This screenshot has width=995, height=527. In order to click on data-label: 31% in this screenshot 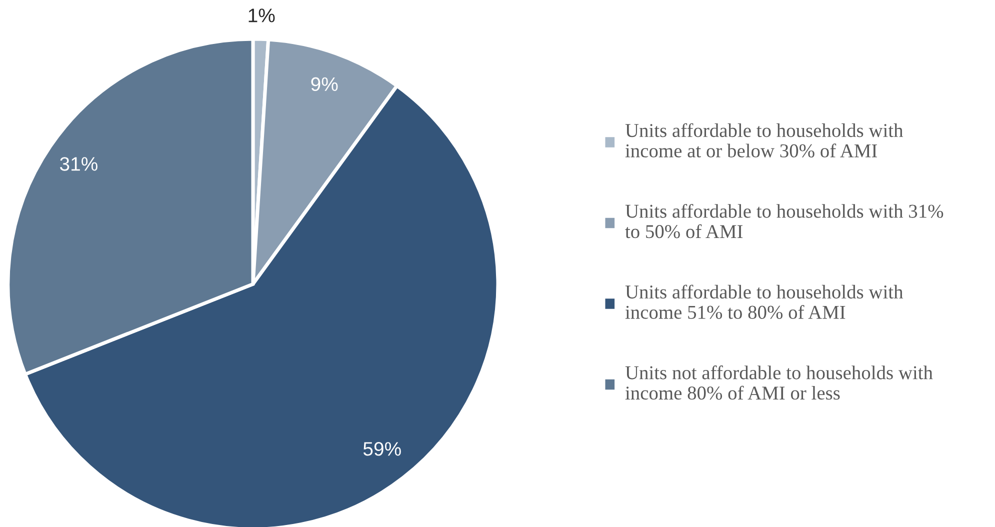, I will do `click(79, 164)`.